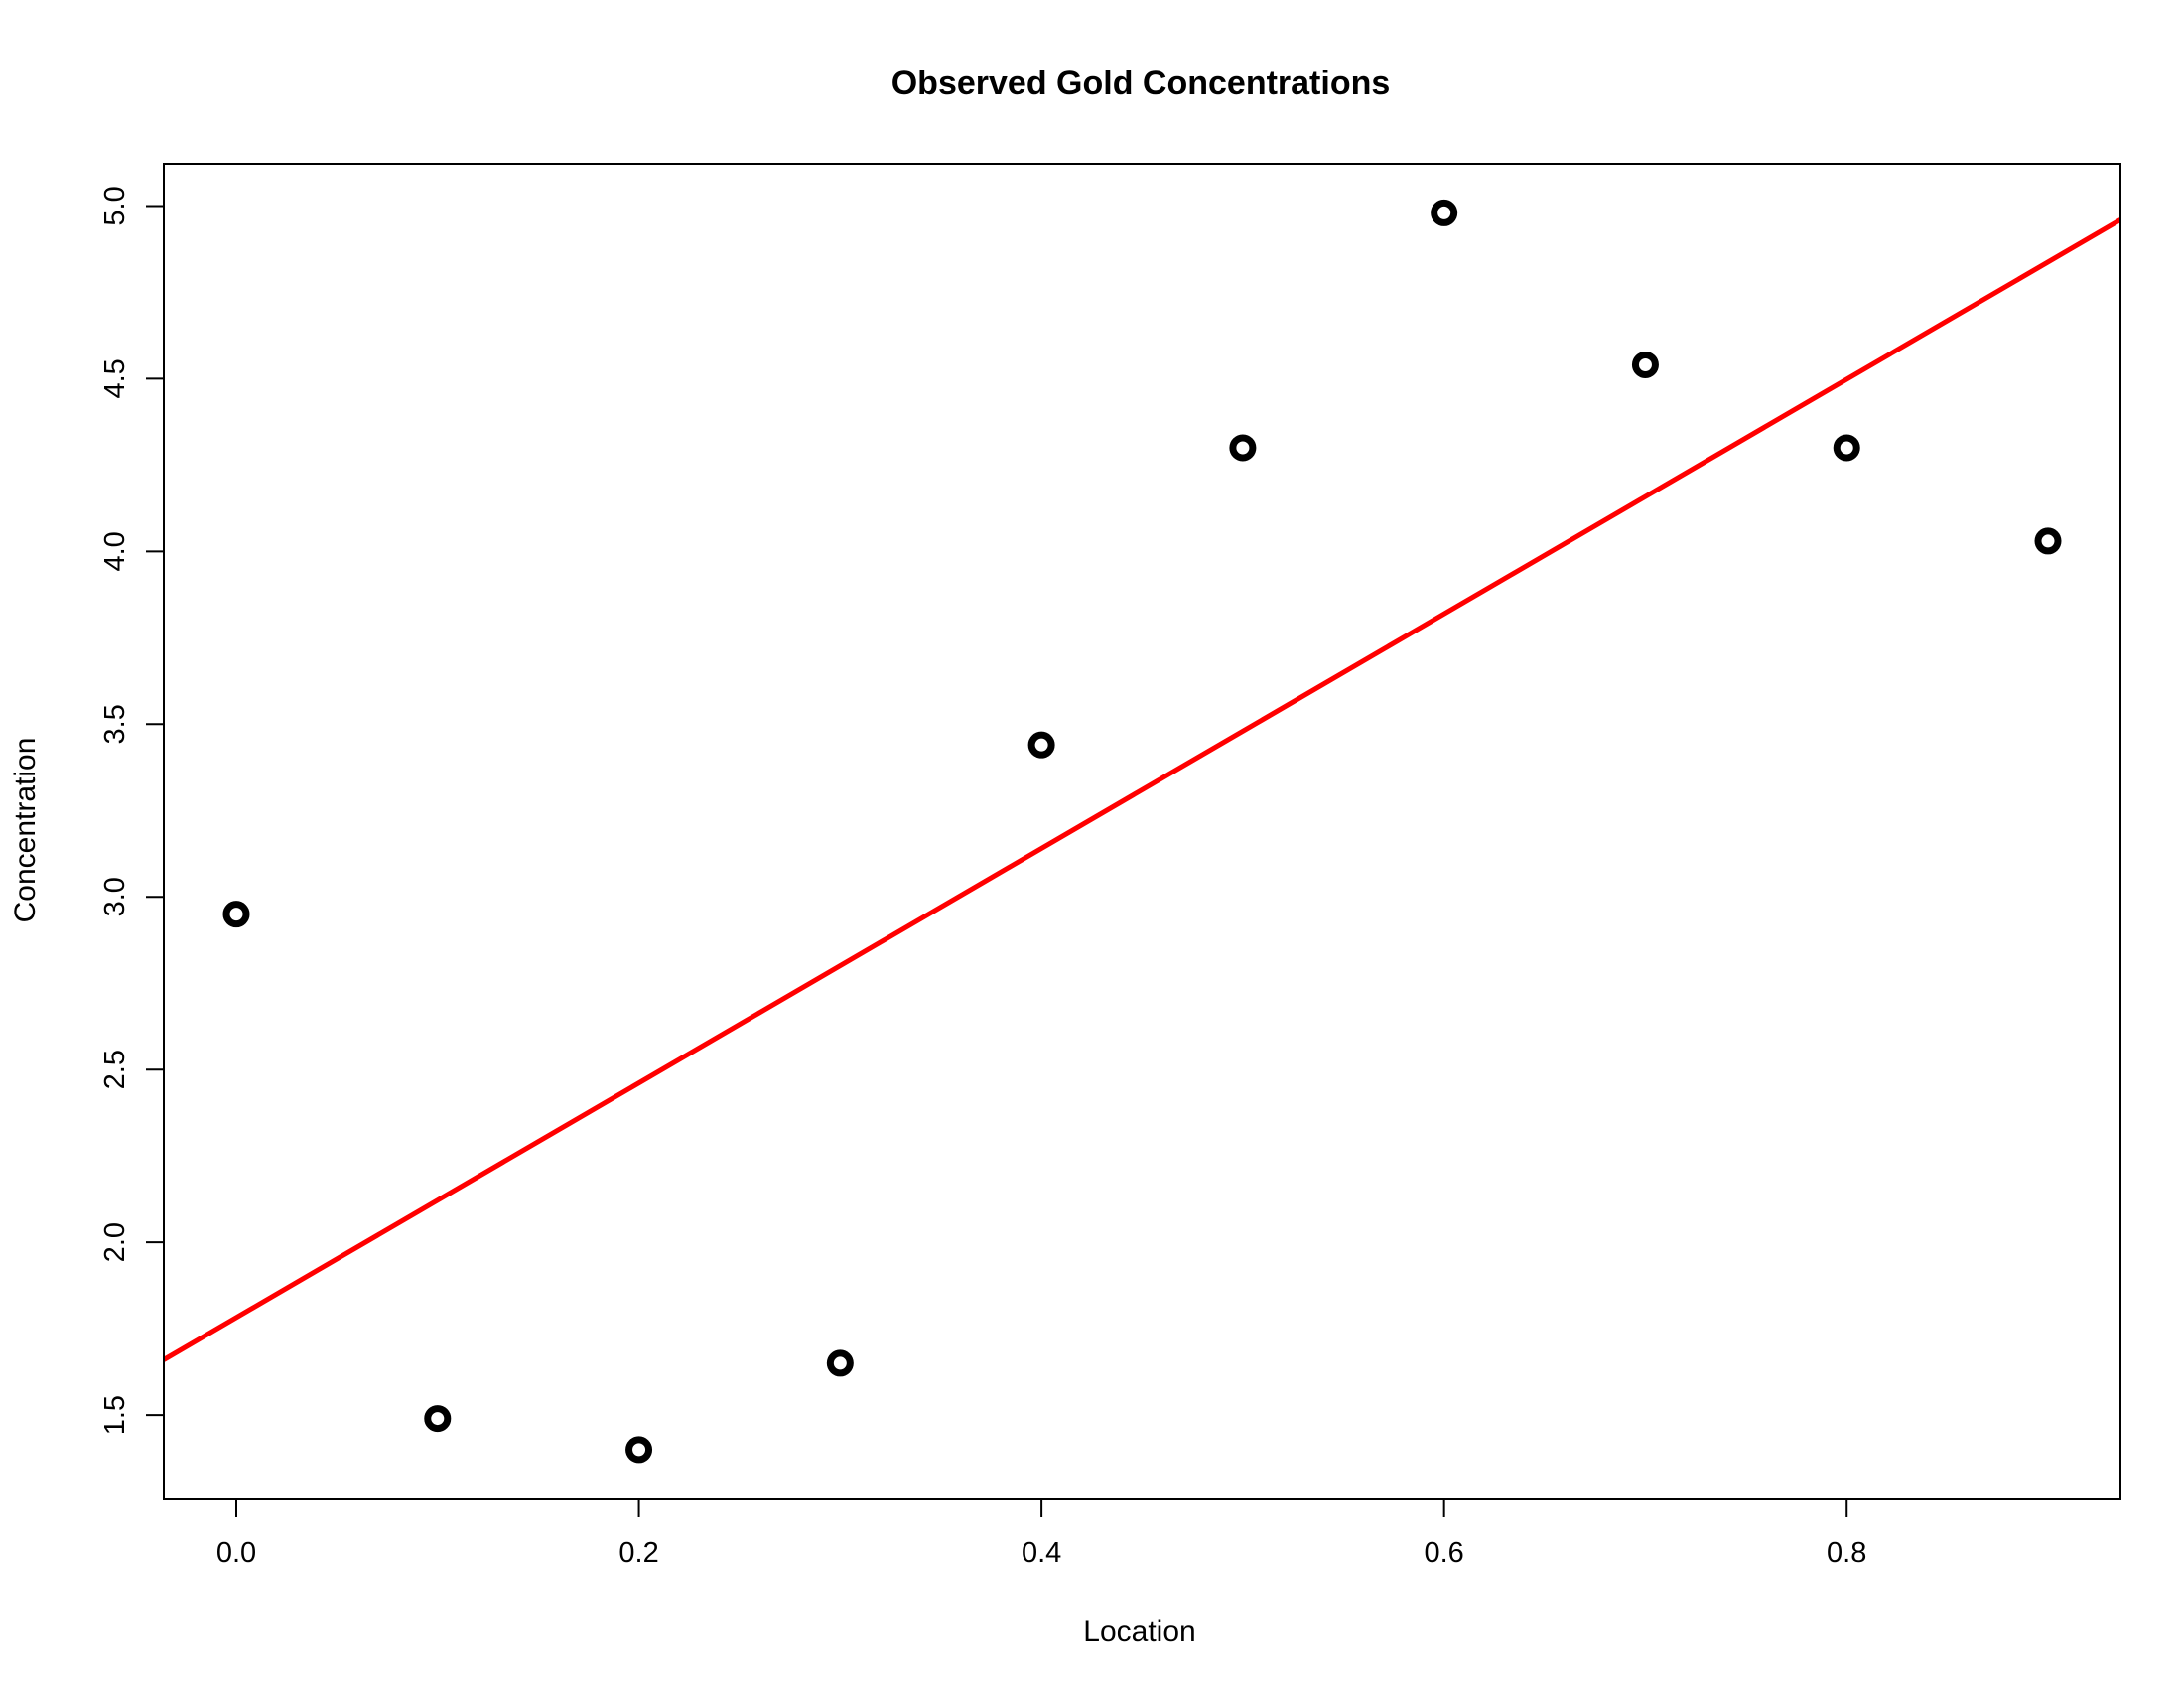 Image resolution: width=2184 pixels, height=1688 pixels. I want to click on x-tick-label: 0.4, so click(1041, 1553).